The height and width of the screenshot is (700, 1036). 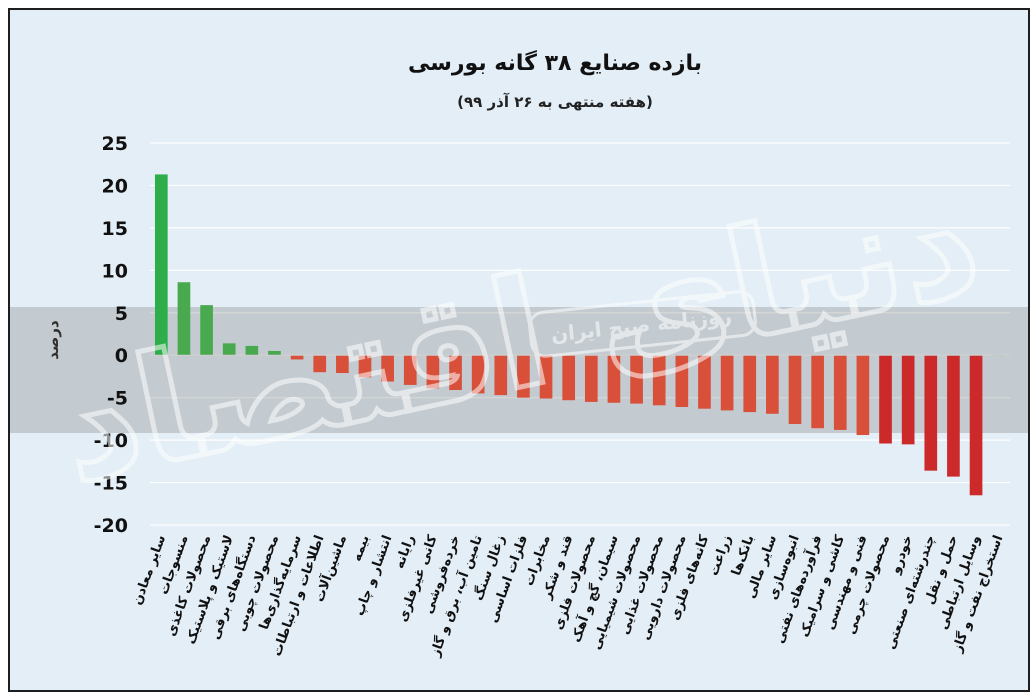 I want to click on chart-title: بازده صنایع ۳۸ گانه بورسی, so click(x=555, y=62).